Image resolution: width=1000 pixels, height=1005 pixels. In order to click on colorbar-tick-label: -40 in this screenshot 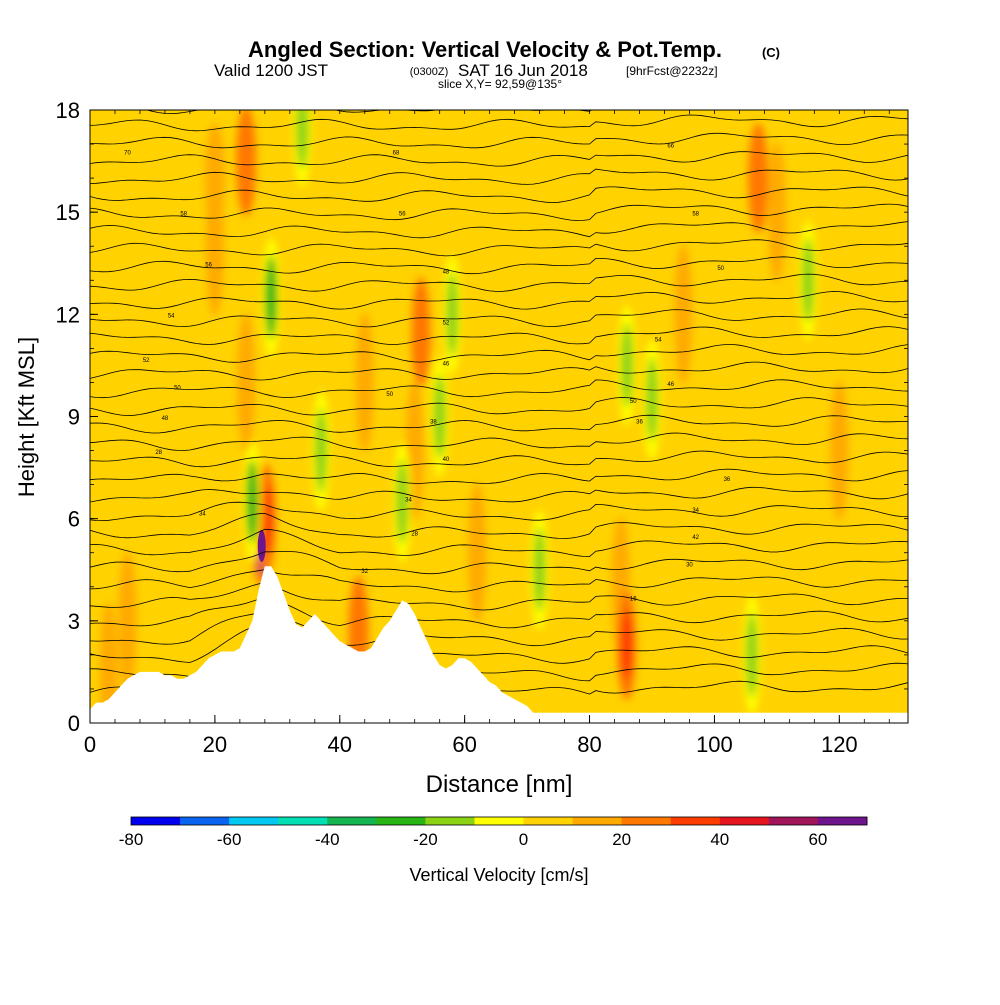, I will do `click(327, 839)`.